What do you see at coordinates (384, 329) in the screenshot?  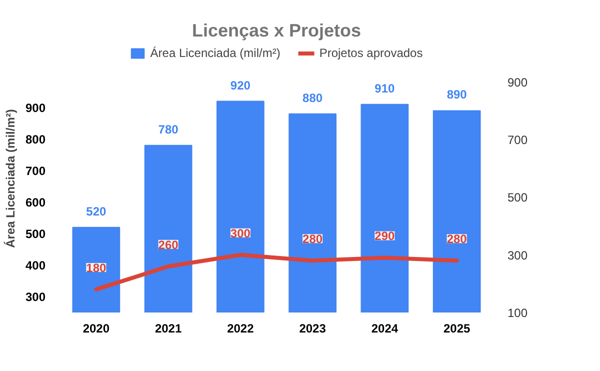 I see `x-tick-label: 2024` at bounding box center [384, 329].